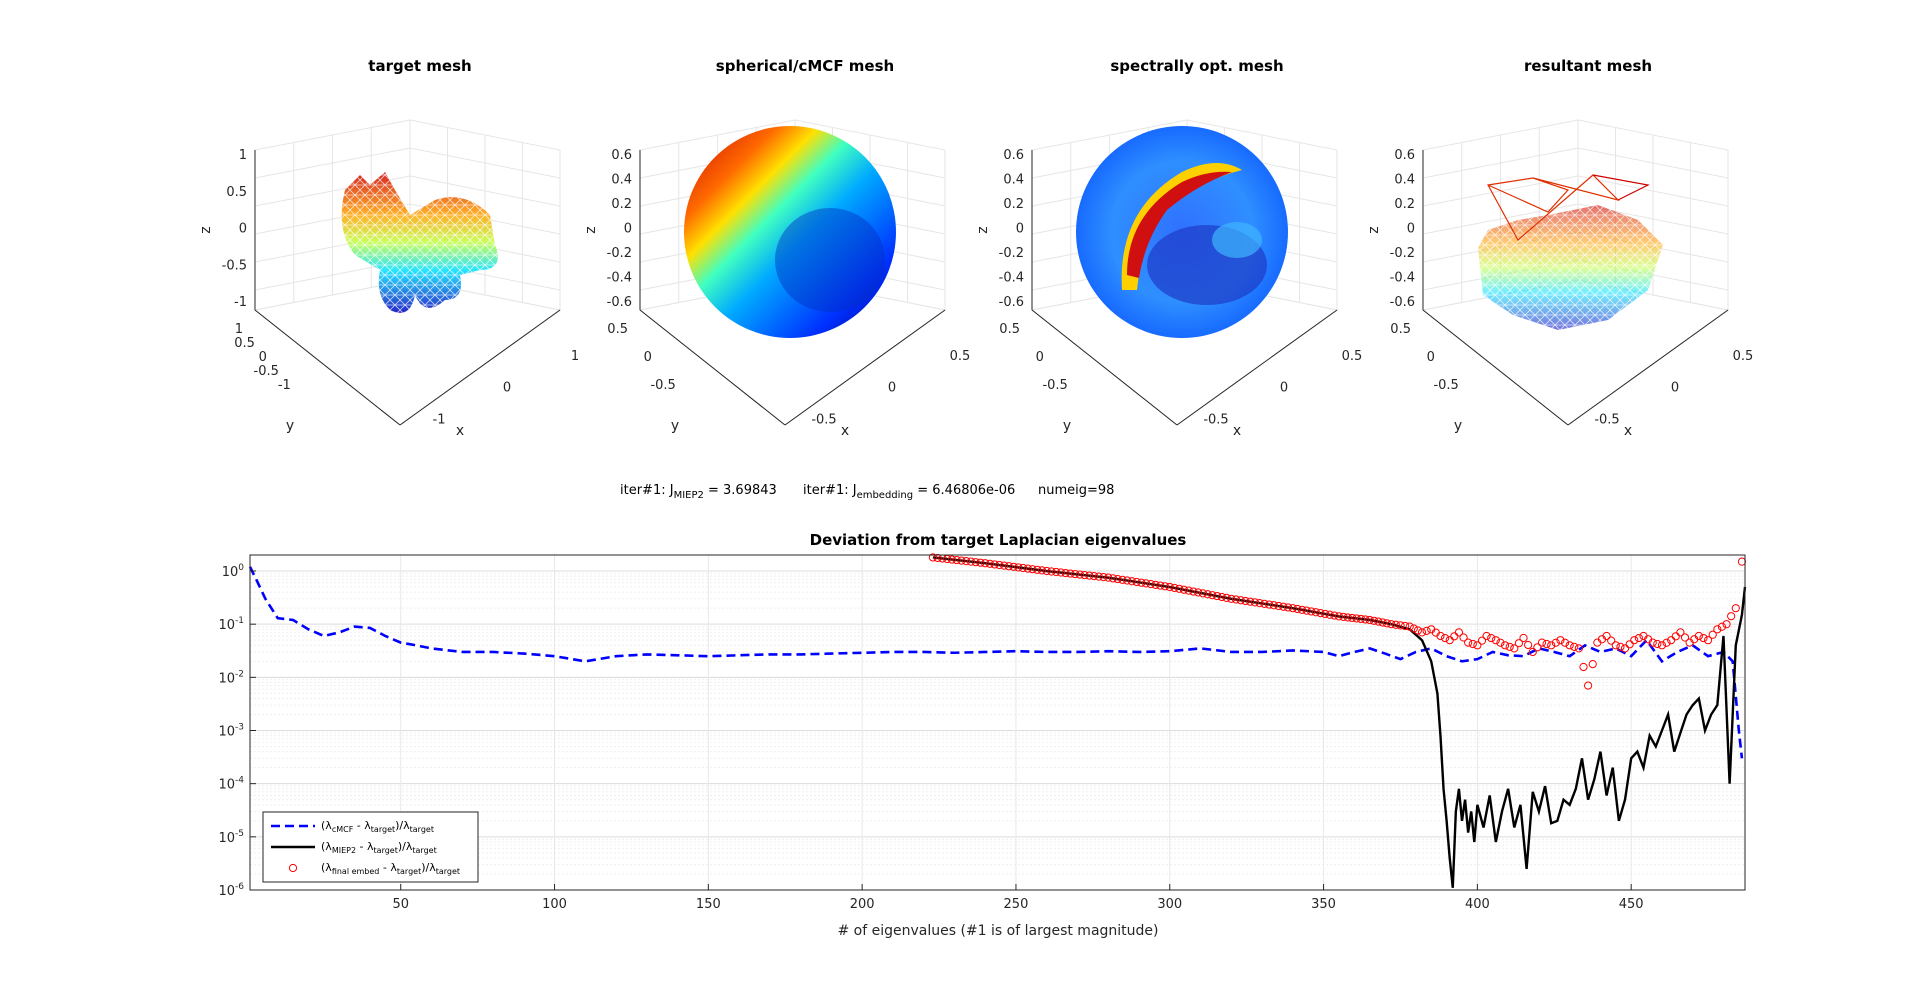  I want to click on legend-text-part: (λ, so click(326, 825).